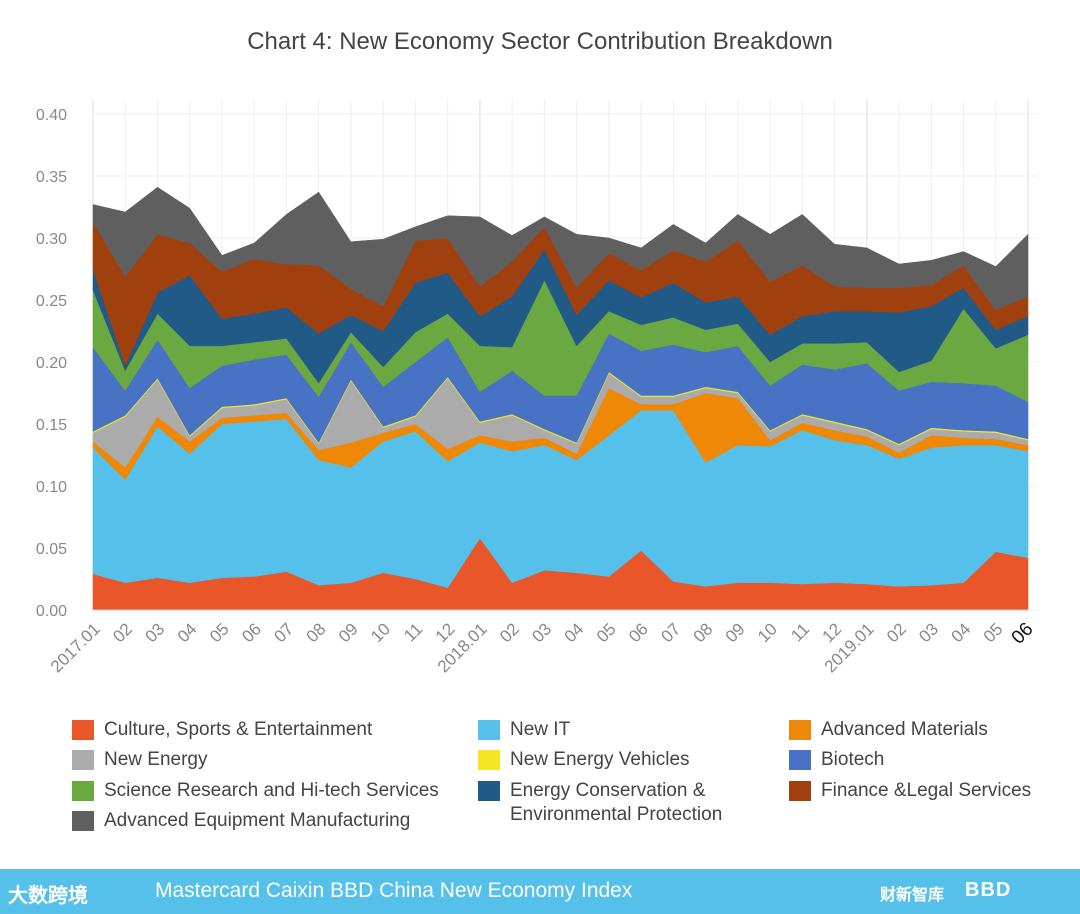  Describe the element at coordinates (51, 301) in the screenshot. I see `y-tick-label: 0.25` at that location.